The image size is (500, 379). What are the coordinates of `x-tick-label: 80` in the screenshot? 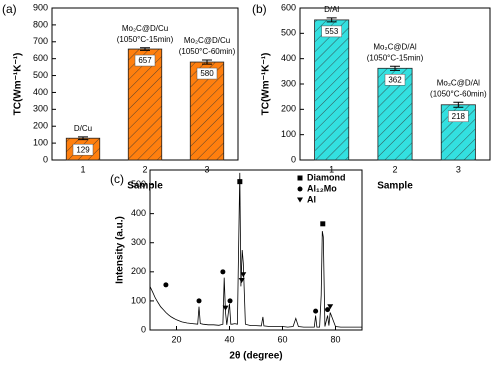 It's located at (335, 339).